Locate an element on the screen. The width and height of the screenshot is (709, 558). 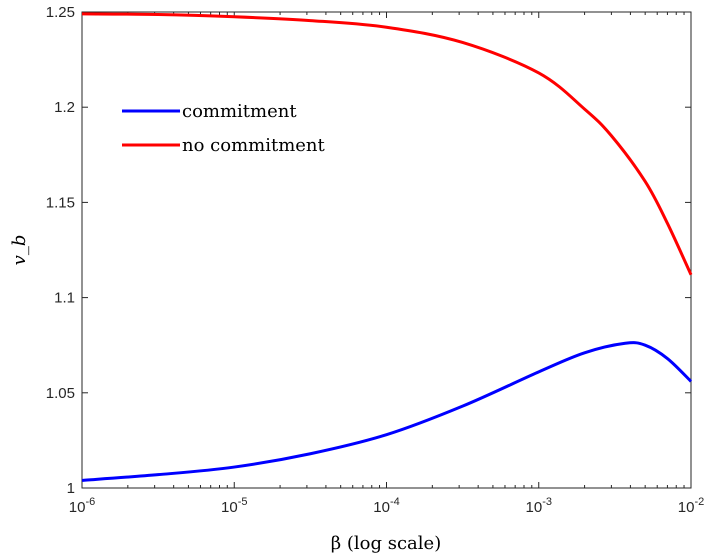
legend: commitment no commitment is located at coordinates (224, 128).